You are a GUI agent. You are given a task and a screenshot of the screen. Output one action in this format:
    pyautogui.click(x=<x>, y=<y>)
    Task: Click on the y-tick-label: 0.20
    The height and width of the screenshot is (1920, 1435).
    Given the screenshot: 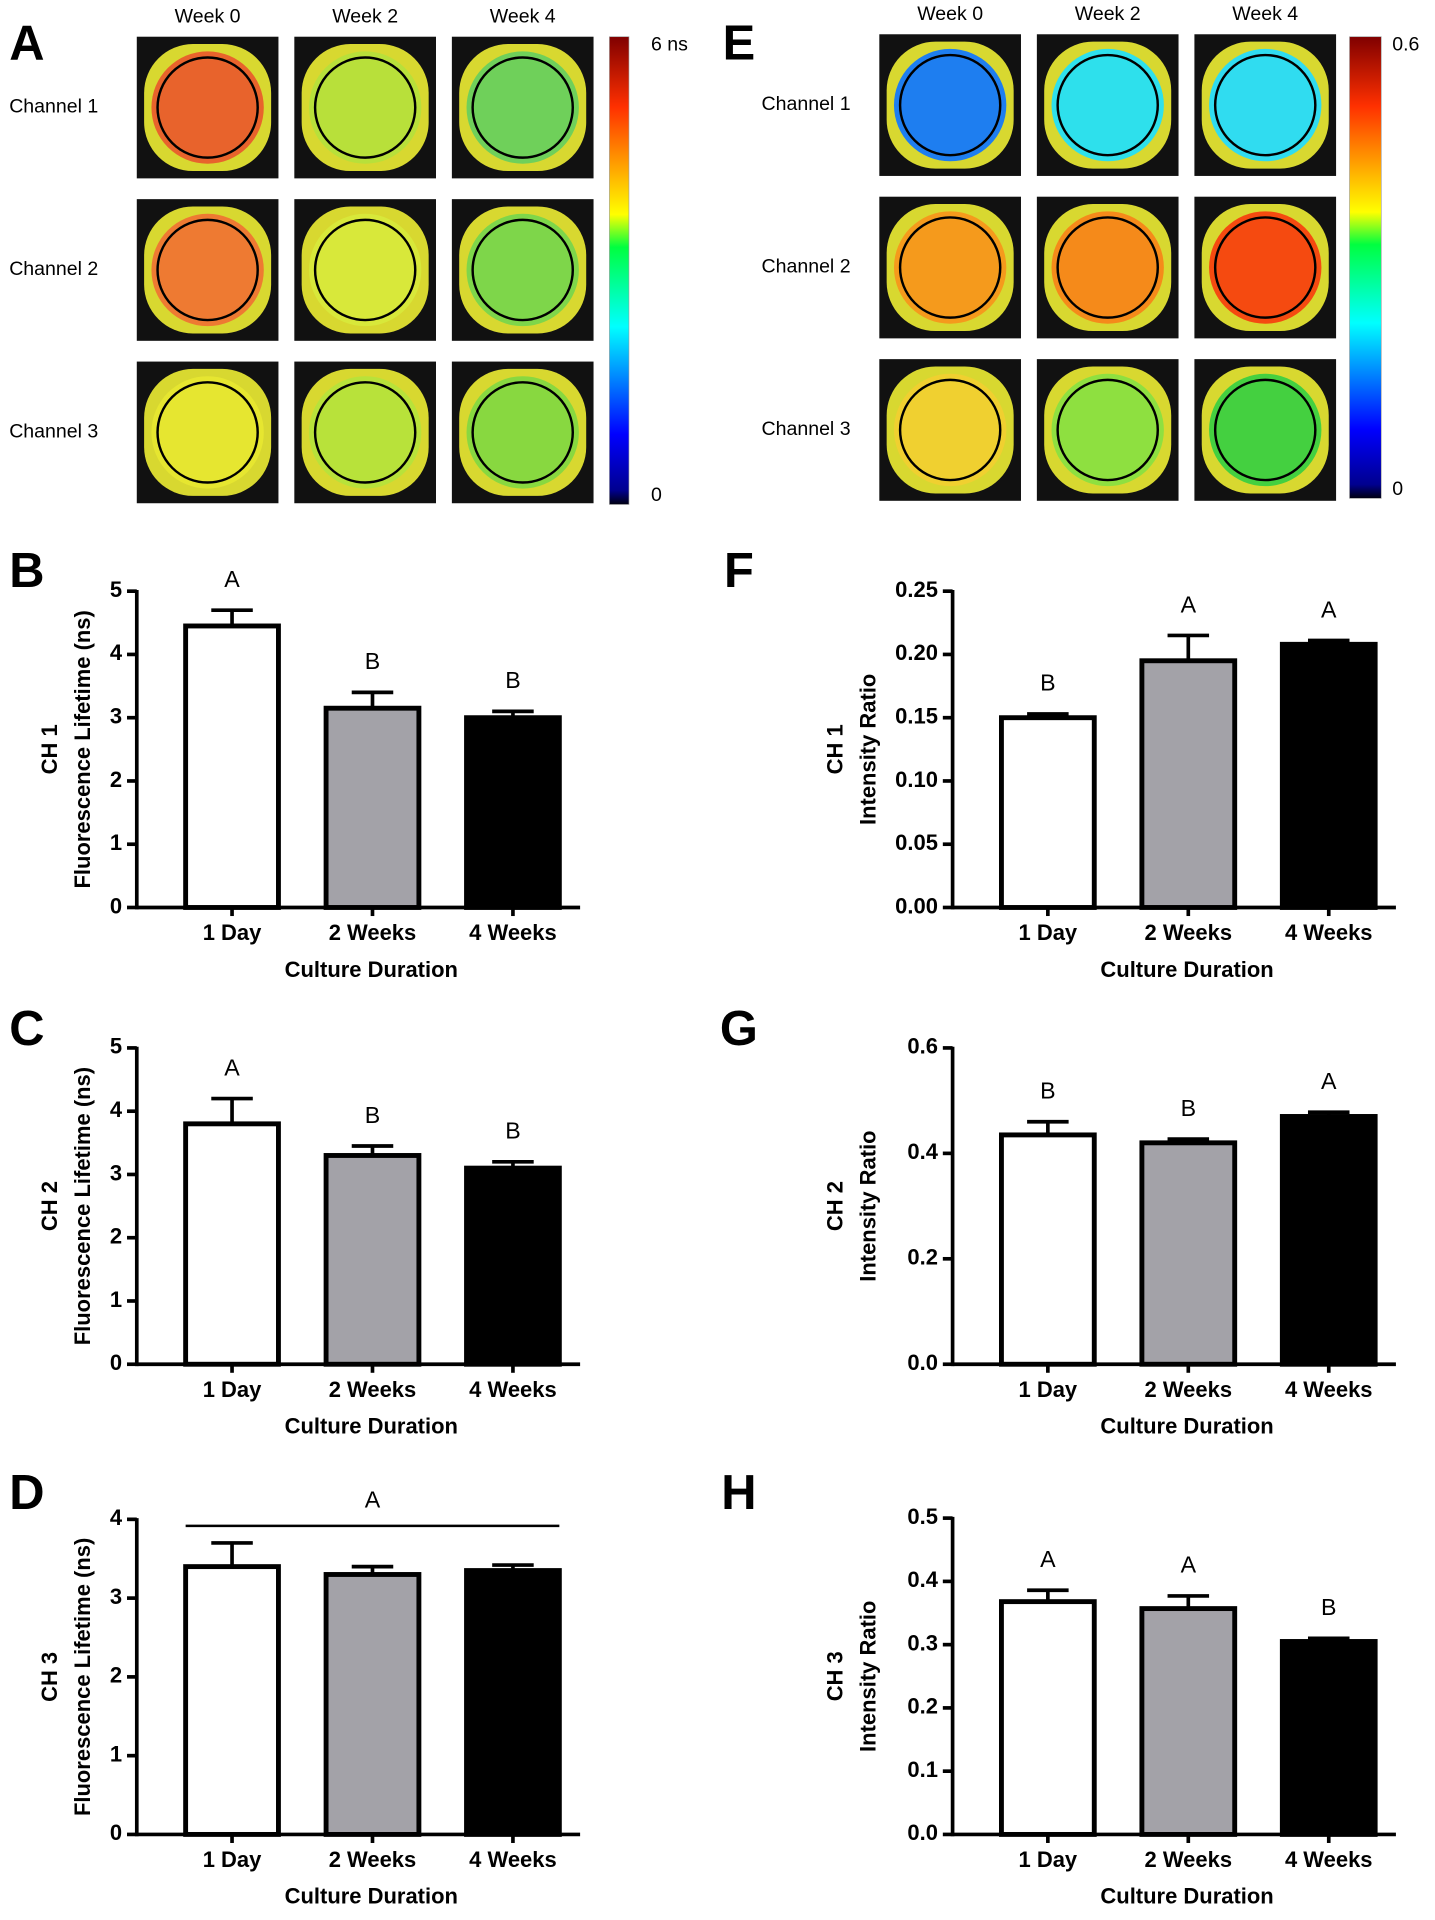 What is the action you would take?
    pyautogui.click(x=916, y=652)
    